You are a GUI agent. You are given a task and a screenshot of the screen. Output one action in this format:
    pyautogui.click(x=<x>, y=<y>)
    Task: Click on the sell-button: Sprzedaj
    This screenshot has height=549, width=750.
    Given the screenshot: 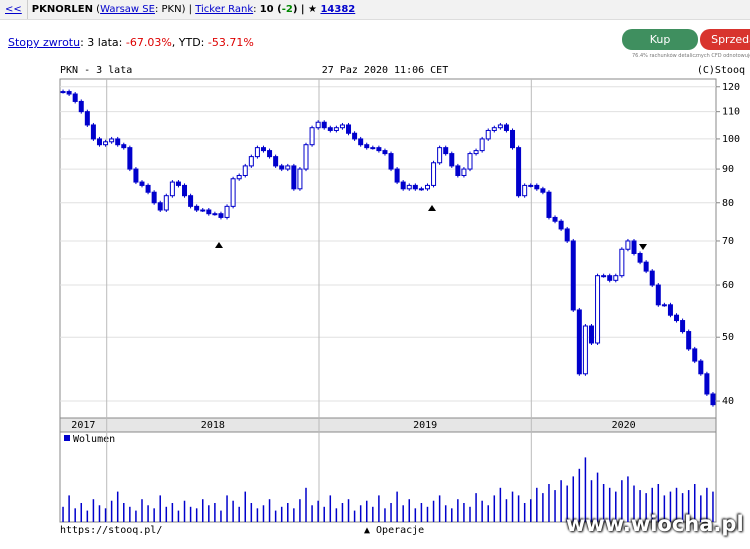 What is the action you would take?
    pyautogui.click(x=725, y=39)
    